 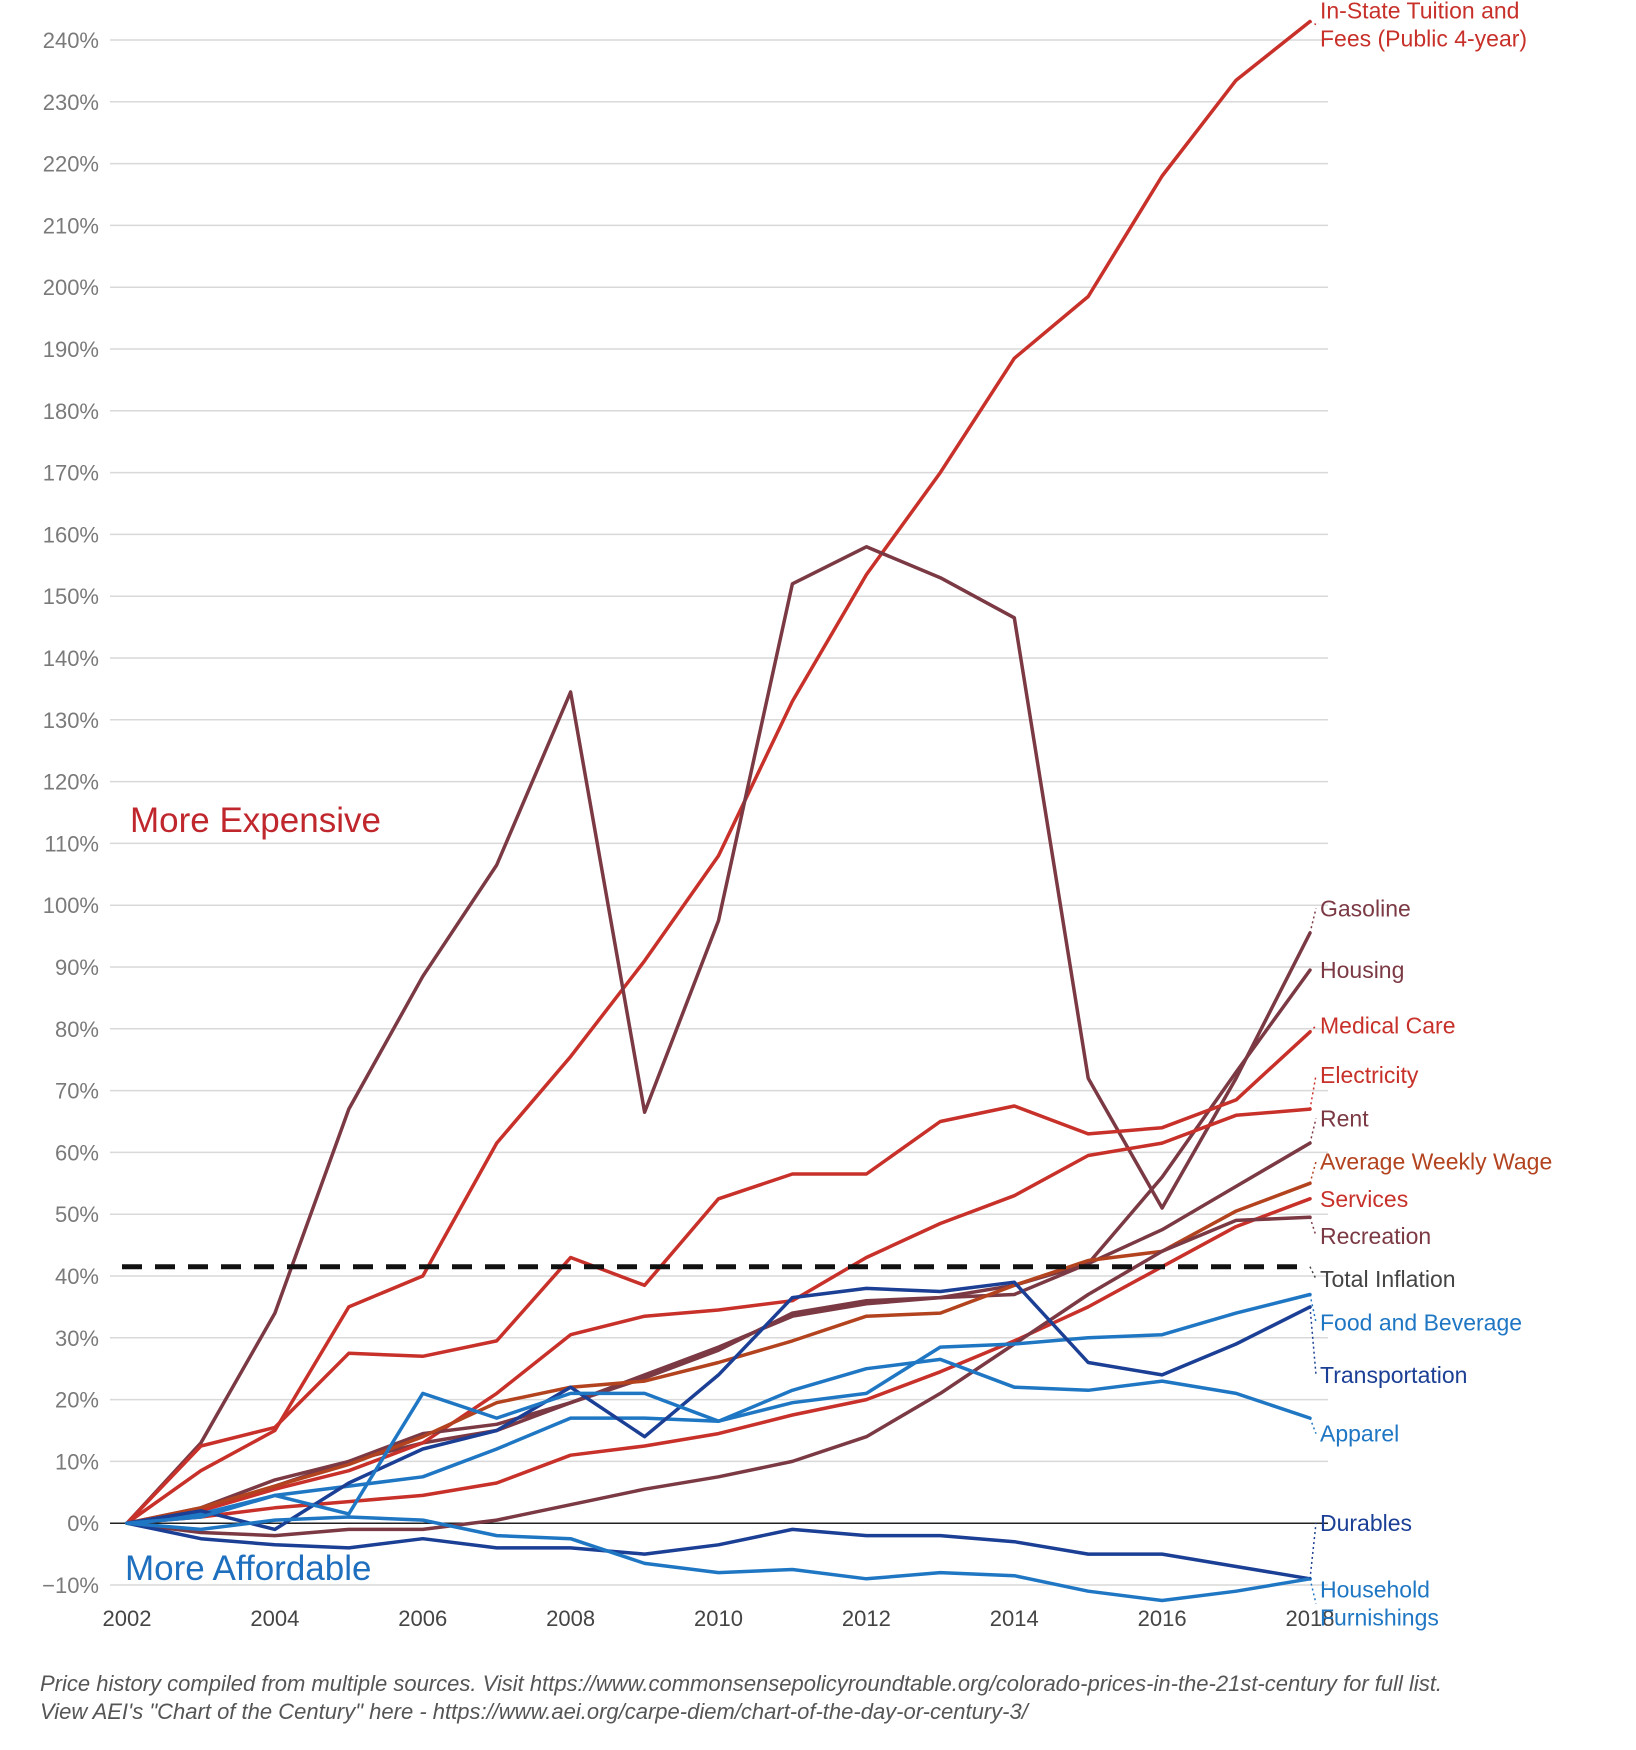 I want to click on x-tick-label: 2004, so click(x=274, y=1618).